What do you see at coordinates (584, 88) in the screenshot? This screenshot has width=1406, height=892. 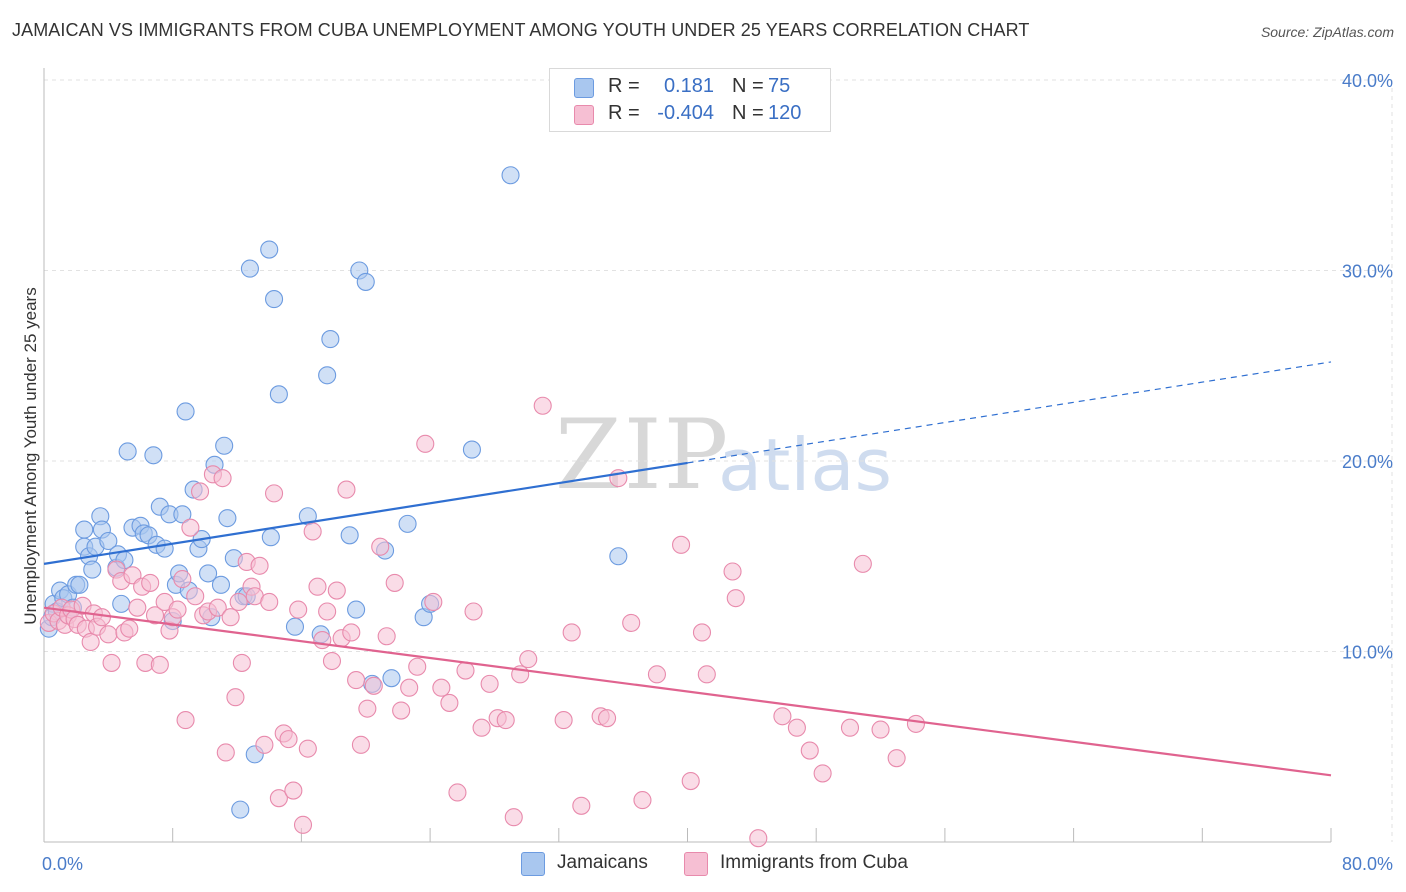 I see `legend-swatch-jamaicans` at bounding box center [584, 88].